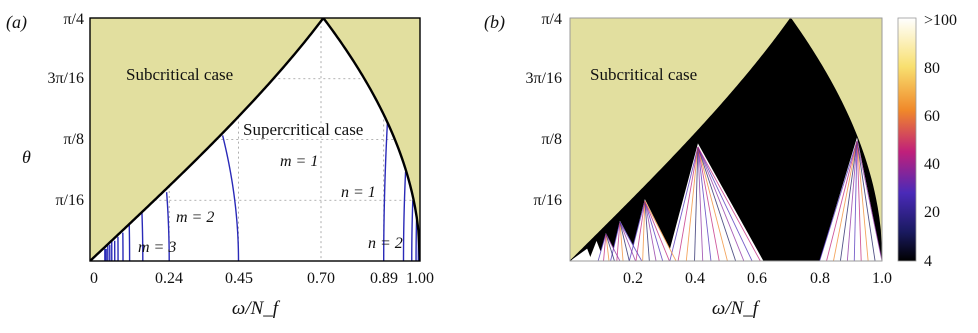  I want to click on colorbar, so click(907, 139).